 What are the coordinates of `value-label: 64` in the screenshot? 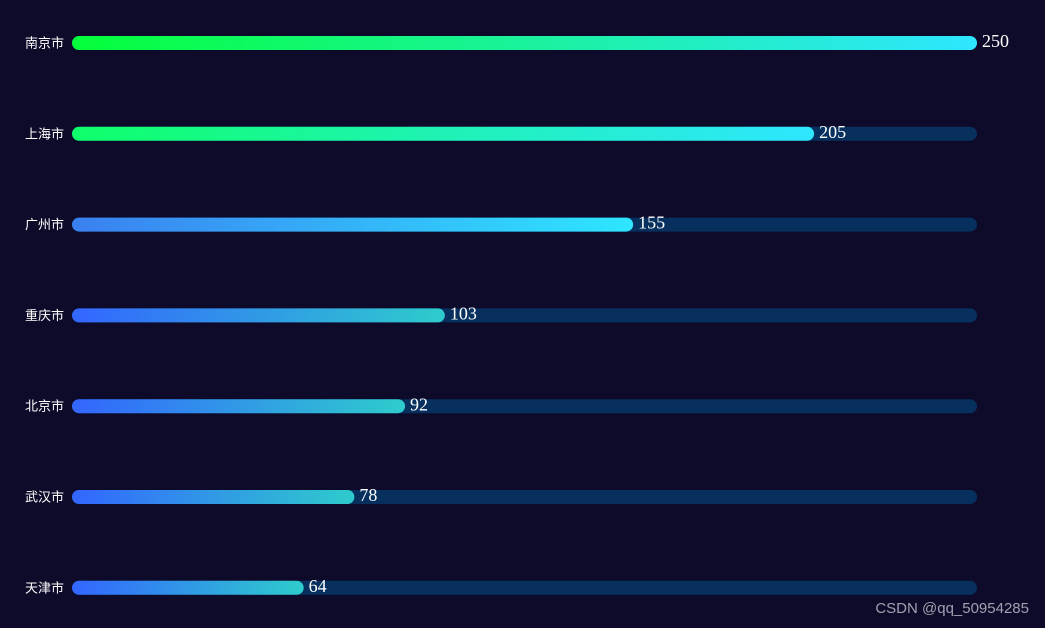 It's located at (318, 586).